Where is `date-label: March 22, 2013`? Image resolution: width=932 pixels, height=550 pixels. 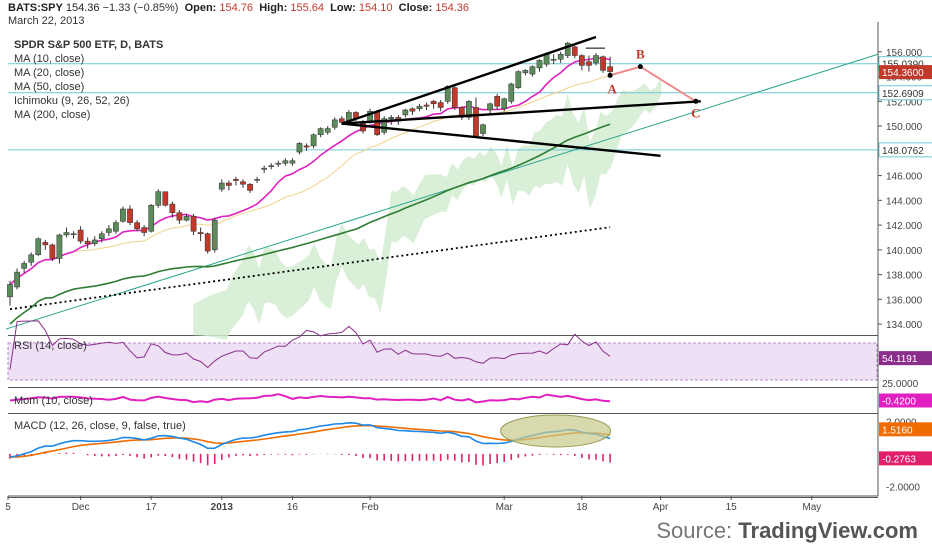 date-label: March 22, 2013 is located at coordinates (46, 21).